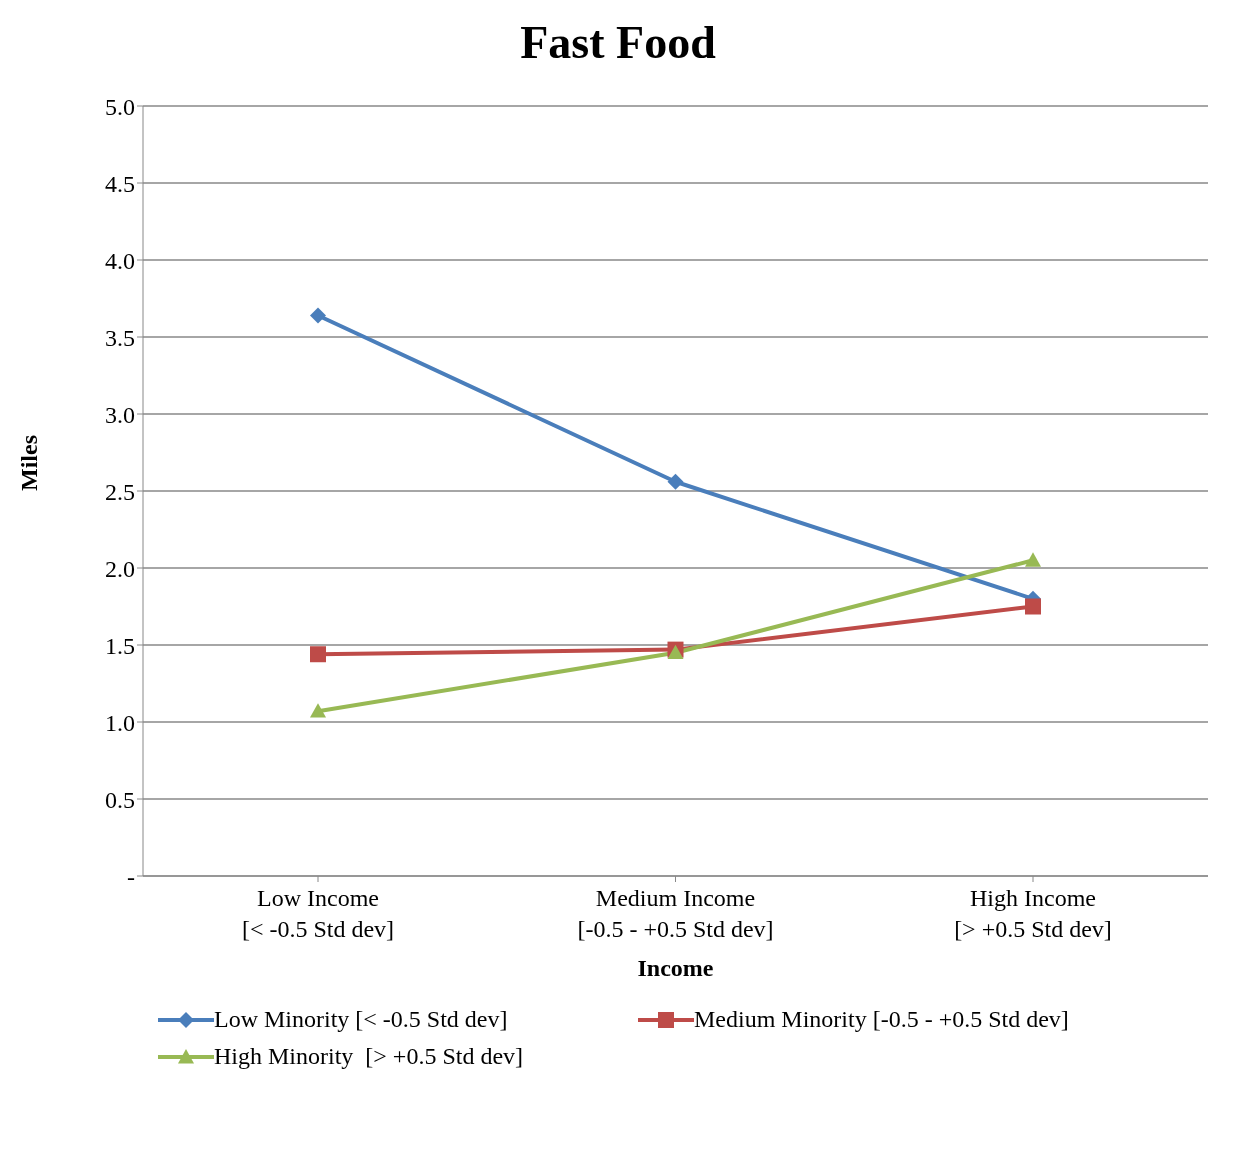  Describe the element at coordinates (618, 43) in the screenshot. I see `chart-title: Fast Food` at that location.